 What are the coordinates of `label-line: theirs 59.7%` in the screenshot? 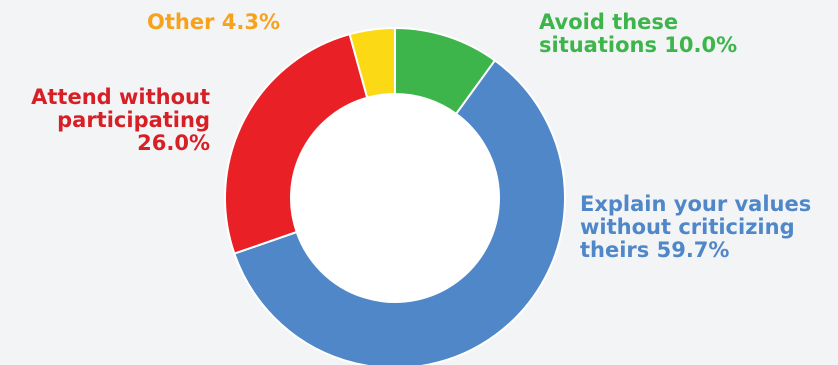 It's located at (655, 250).